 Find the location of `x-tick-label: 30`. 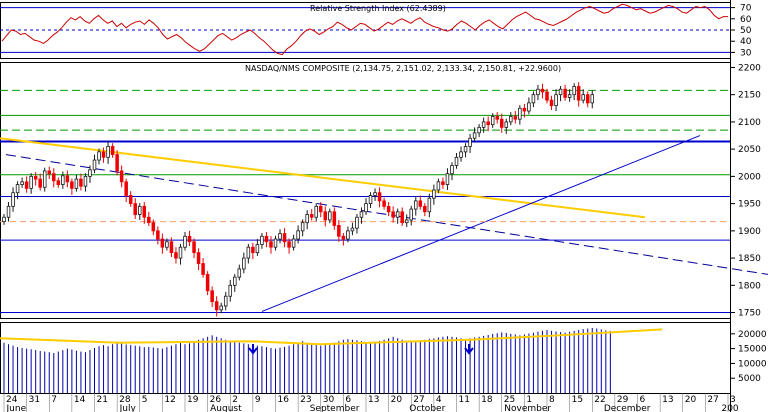

x-tick-label: 30 is located at coordinates (329, 400).